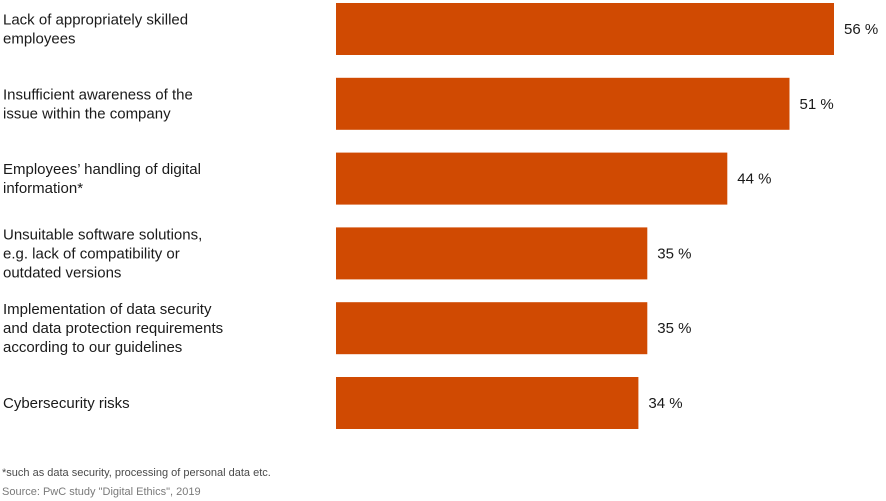 This screenshot has height=501, width=886. I want to click on value-label-5: 35 %, so click(674, 328).